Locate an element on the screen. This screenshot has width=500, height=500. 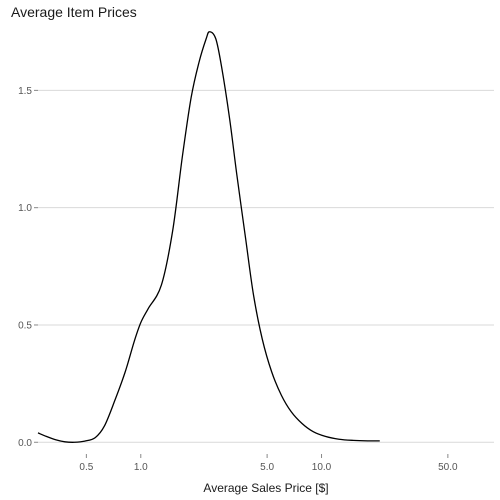
x-tick-label: 50.0 is located at coordinates (448, 467).